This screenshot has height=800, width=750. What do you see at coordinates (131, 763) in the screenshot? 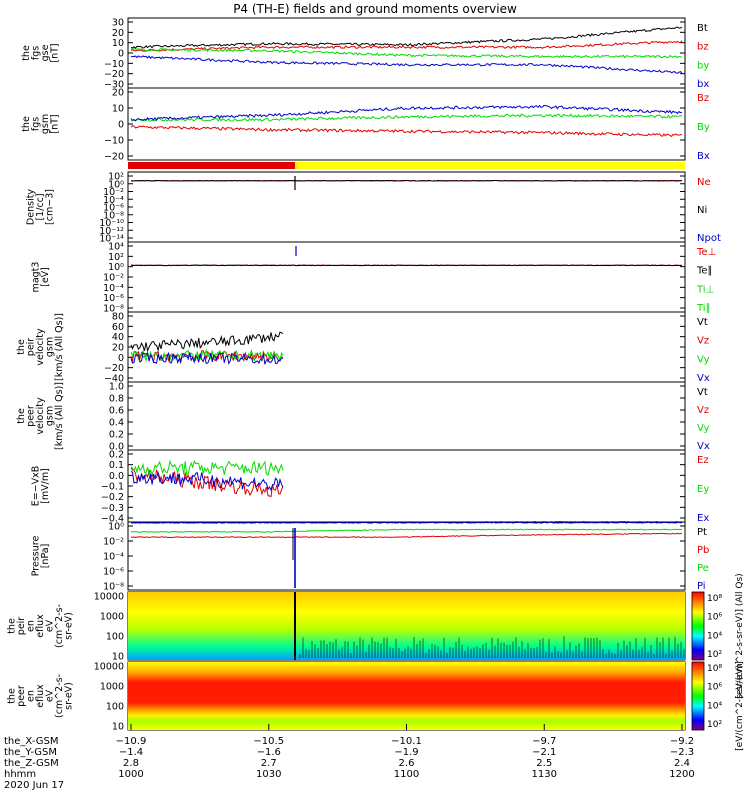
I see `x-tick-label: 2.8` at bounding box center [131, 763].